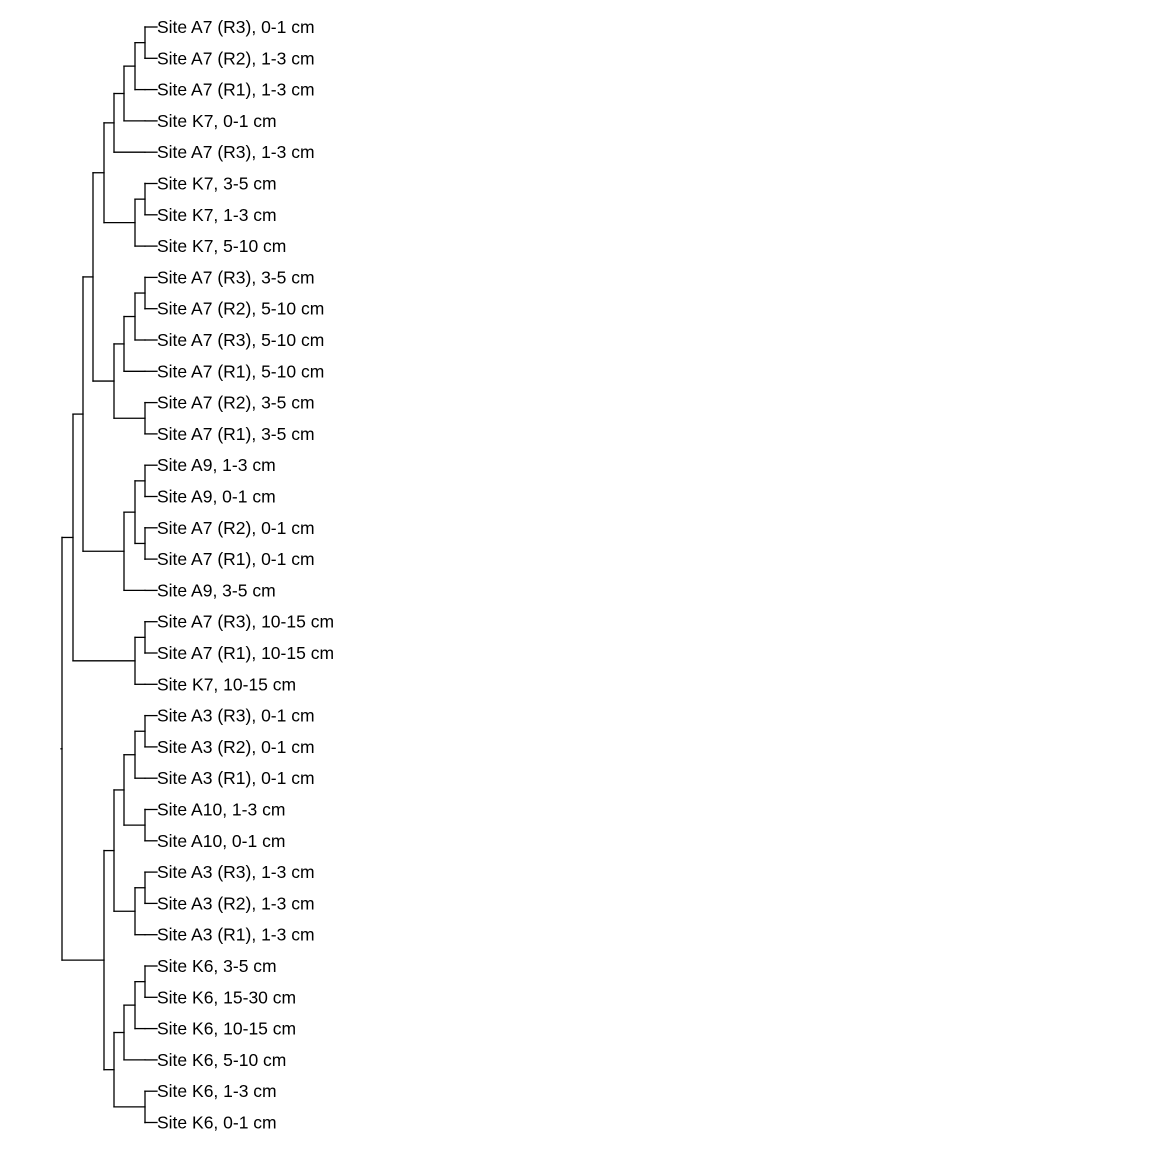 This screenshot has height=1152, width=1152. Describe the element at coordinates (216, 465) in the screenshot. I see `leaf-label: Site A9, 1-3 cm` at that location.